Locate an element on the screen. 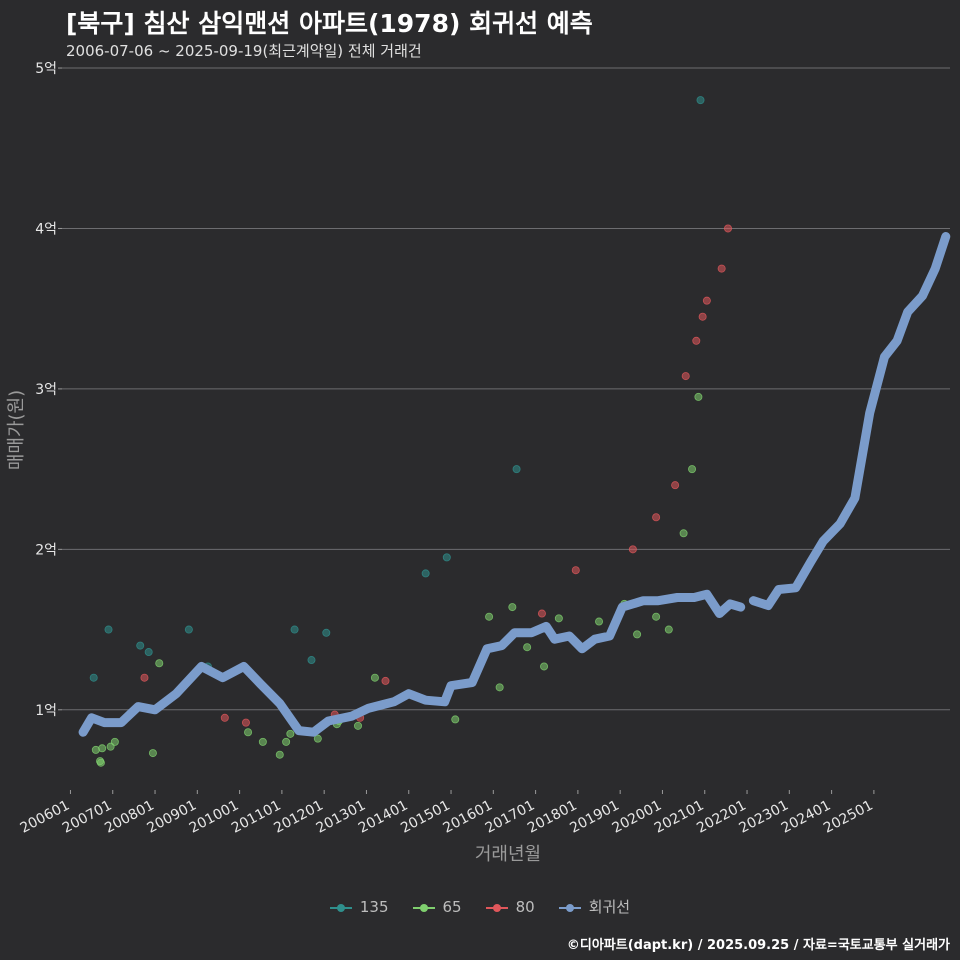  y-axis-label: 매매가(원) is located at coordinates (16, 430).